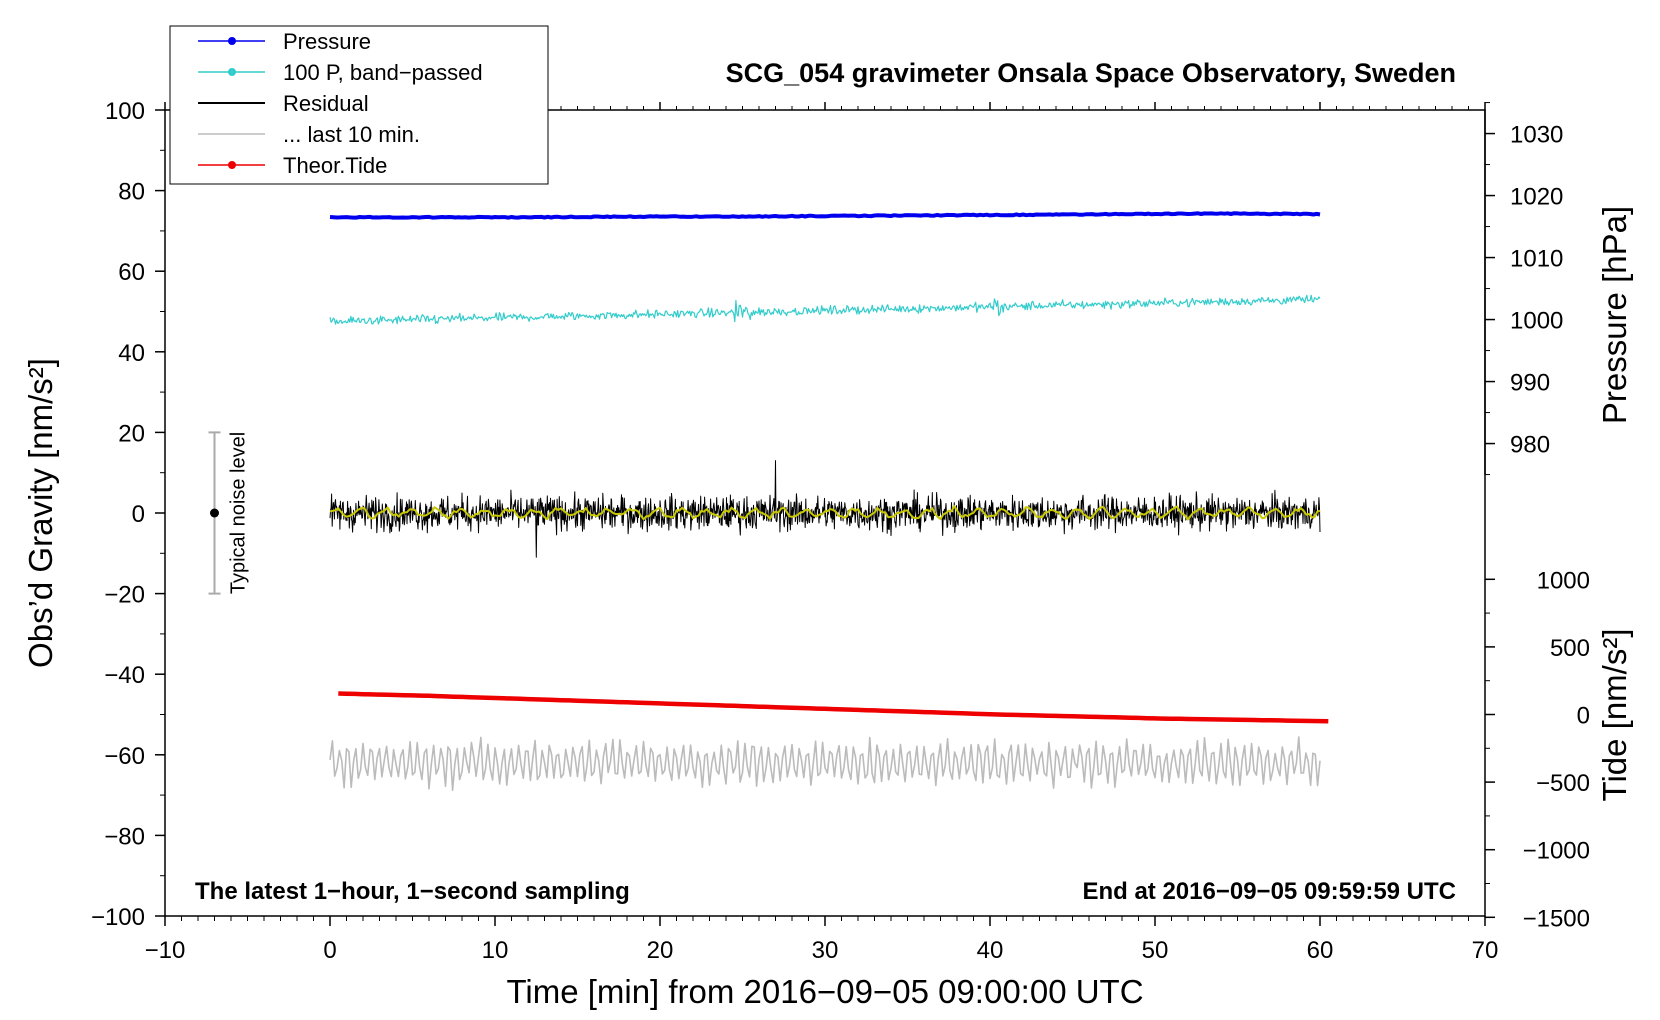 This screenshot has height=1020, width=1660. I want to click on series-residual, so click(825, 509).